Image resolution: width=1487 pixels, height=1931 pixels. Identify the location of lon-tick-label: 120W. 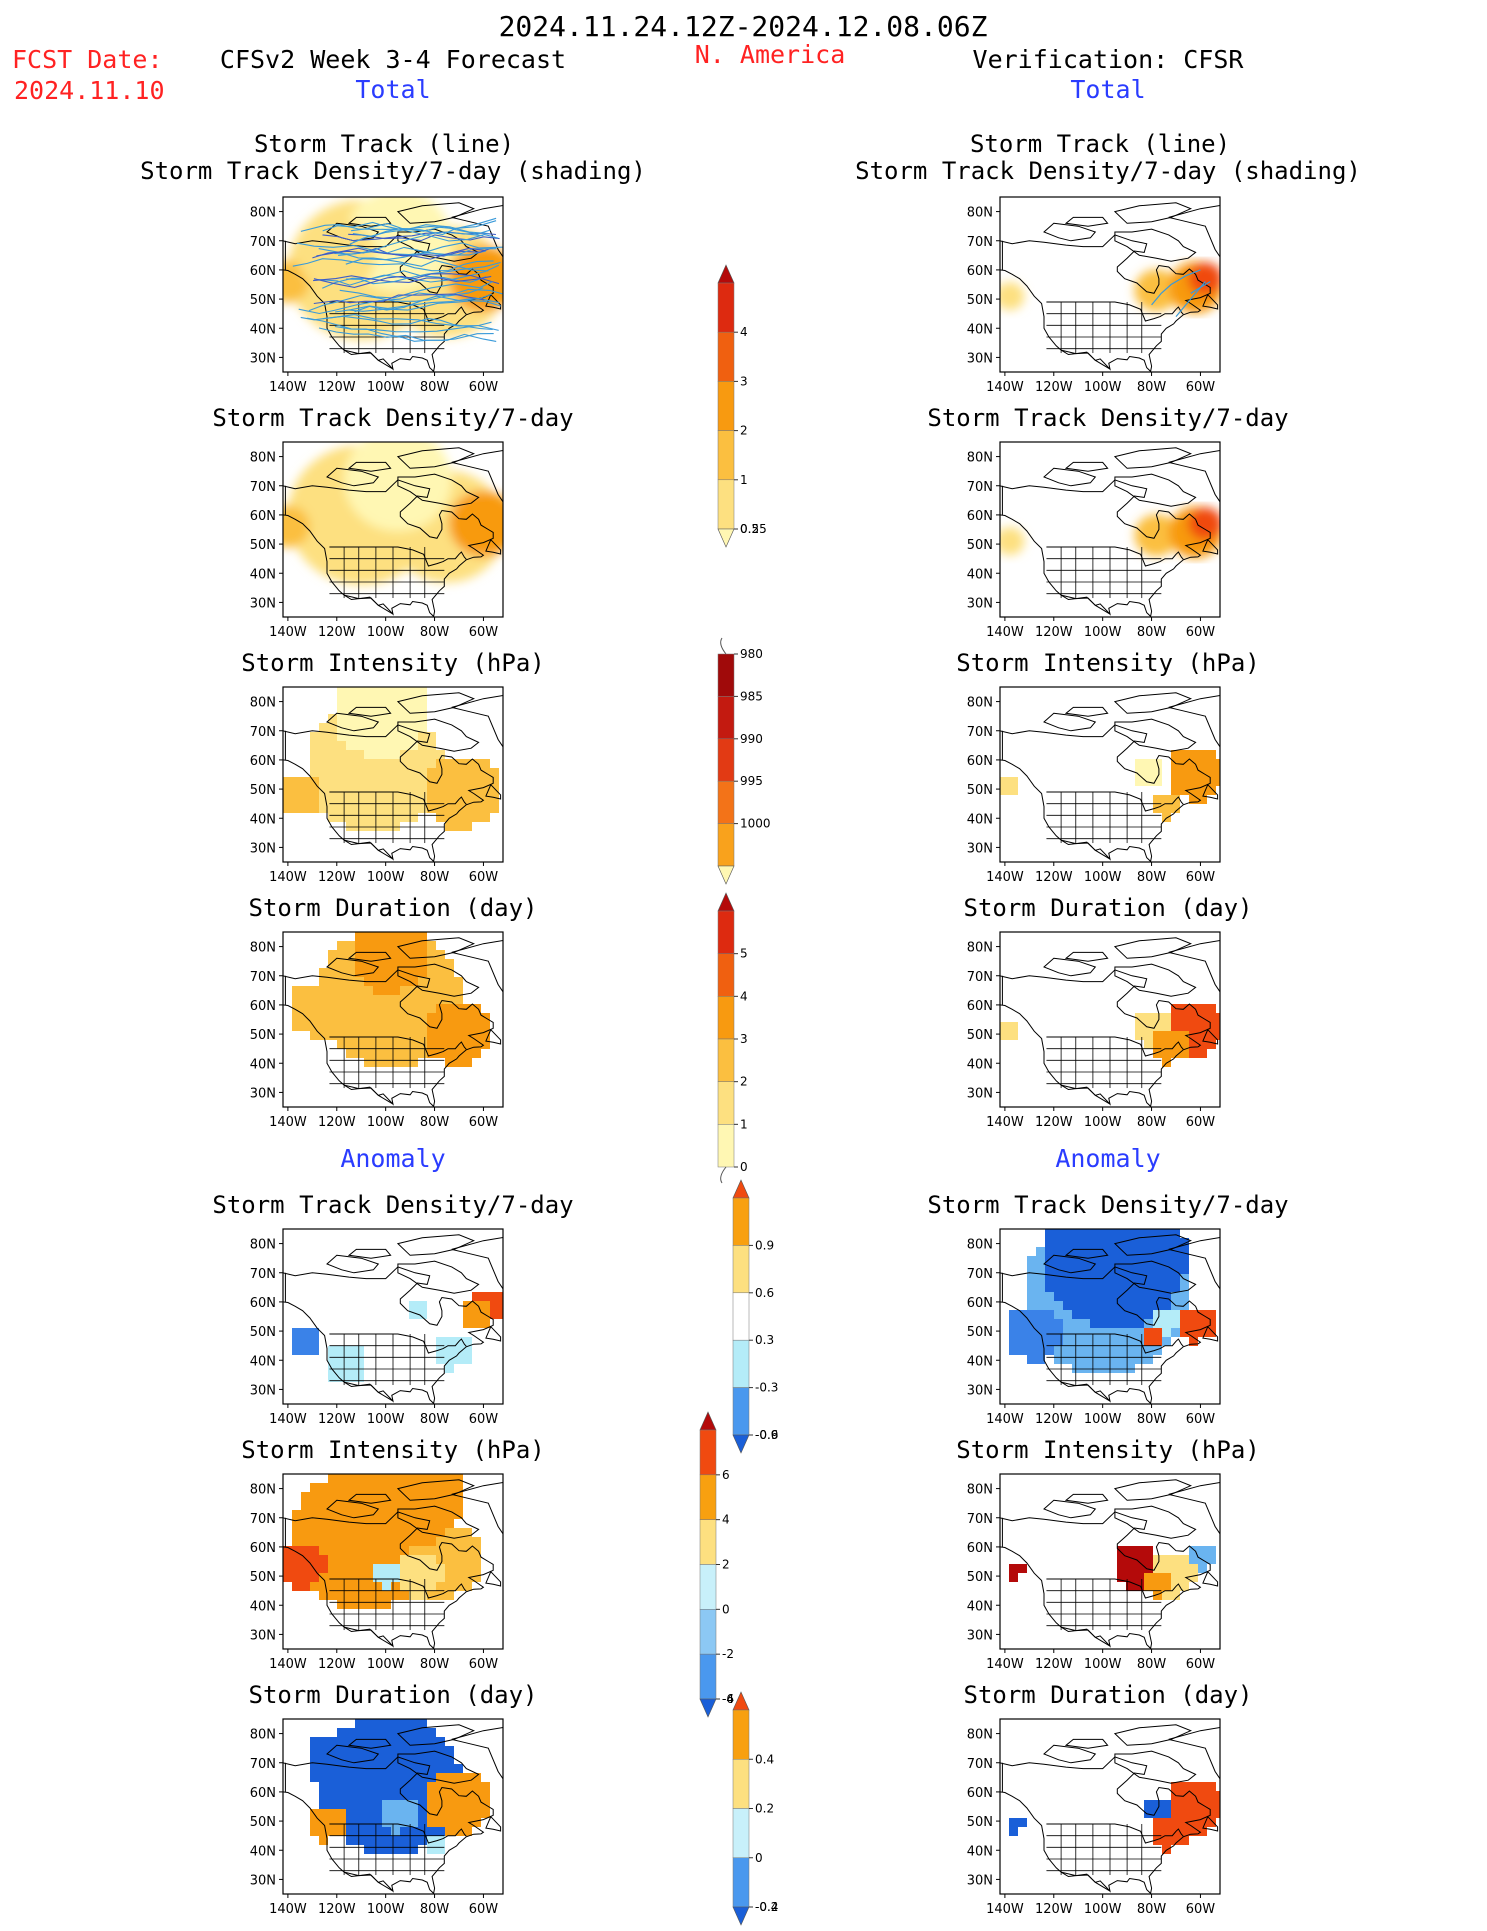
(337, 1419).